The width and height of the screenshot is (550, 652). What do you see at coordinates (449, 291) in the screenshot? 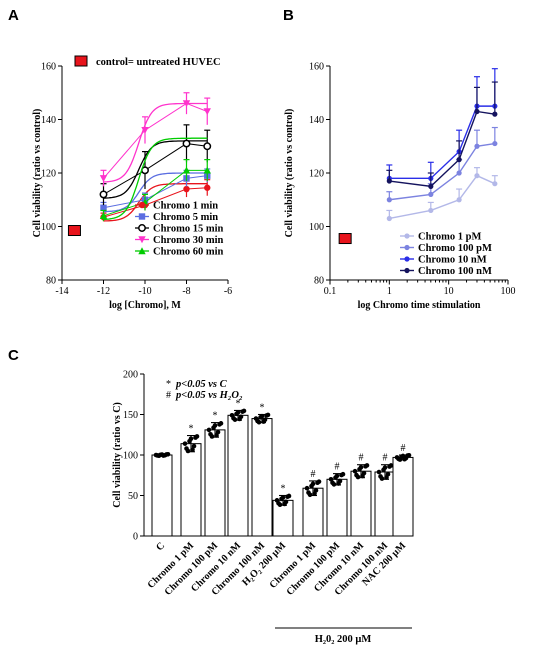
I see `panel-b-x-tick-label: 10` at bounding box center [449, 291].